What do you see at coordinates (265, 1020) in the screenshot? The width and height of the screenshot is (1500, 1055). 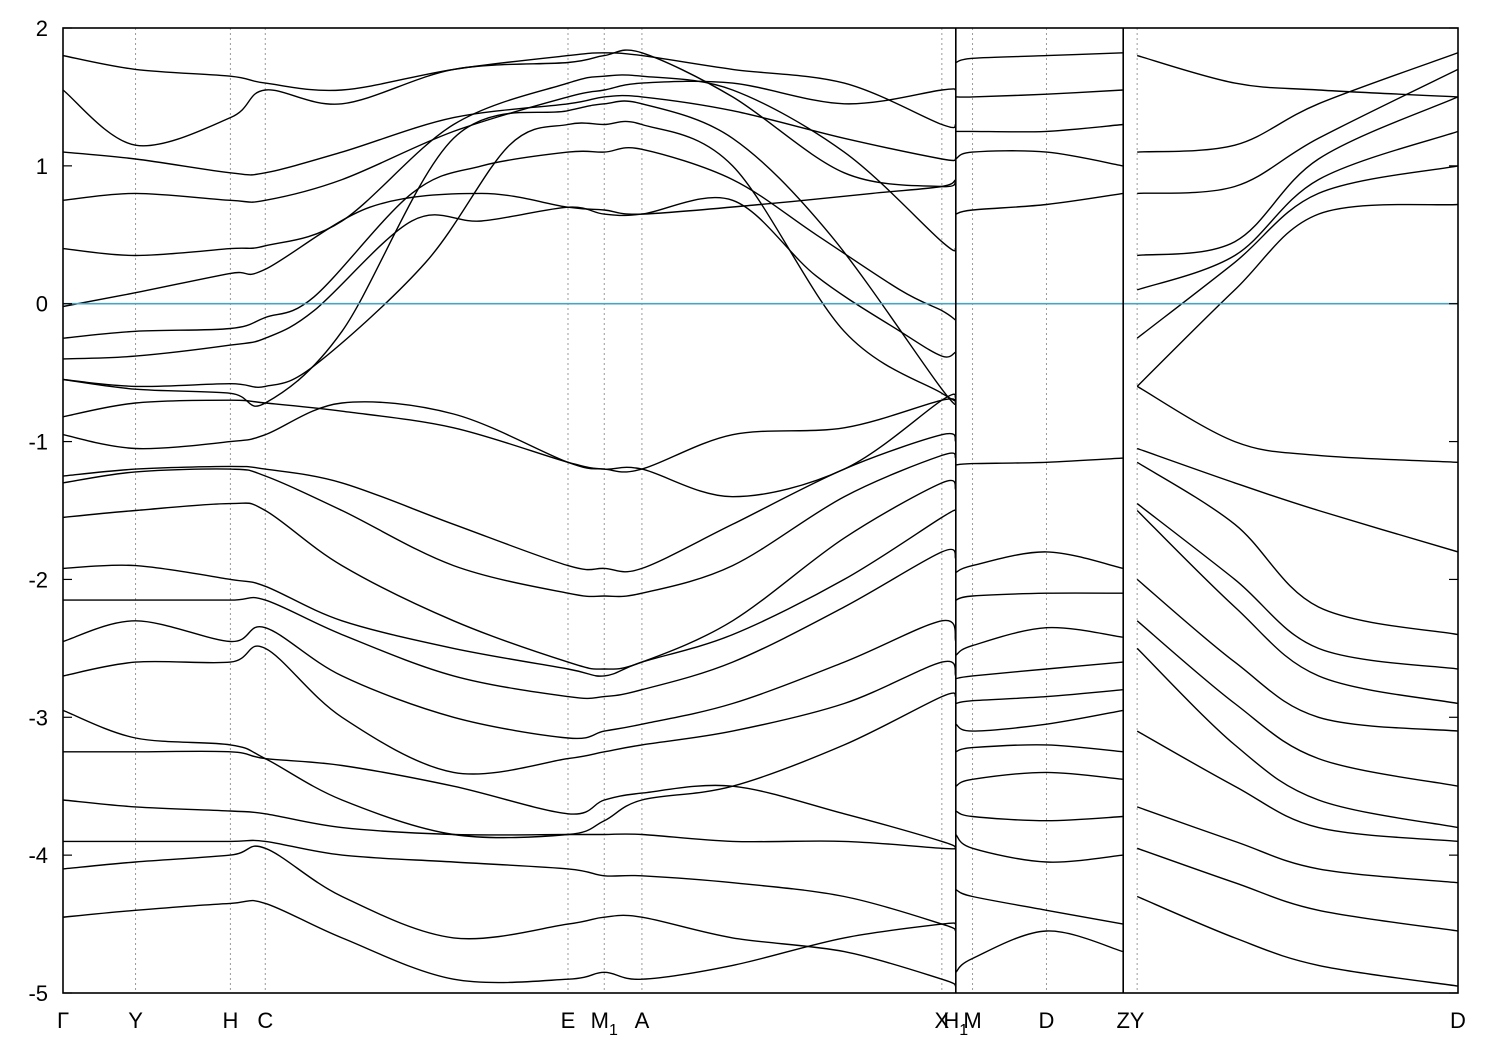 I see `x-tick-label: C` at bounding box center [265, 1020].